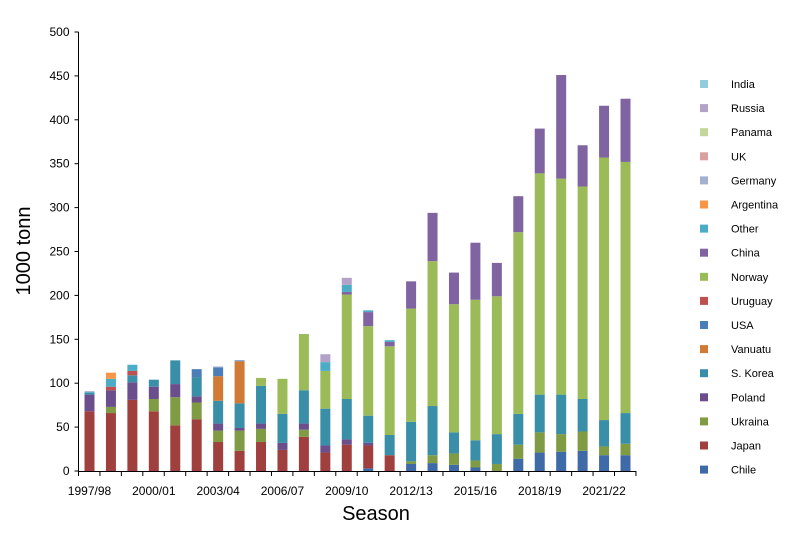 The width and height of the screenshot is (786, 544). What do you see at coordinates (739, 157) in the screenshot?
I see `legend-label: UK` at bounding box center [739, 157].